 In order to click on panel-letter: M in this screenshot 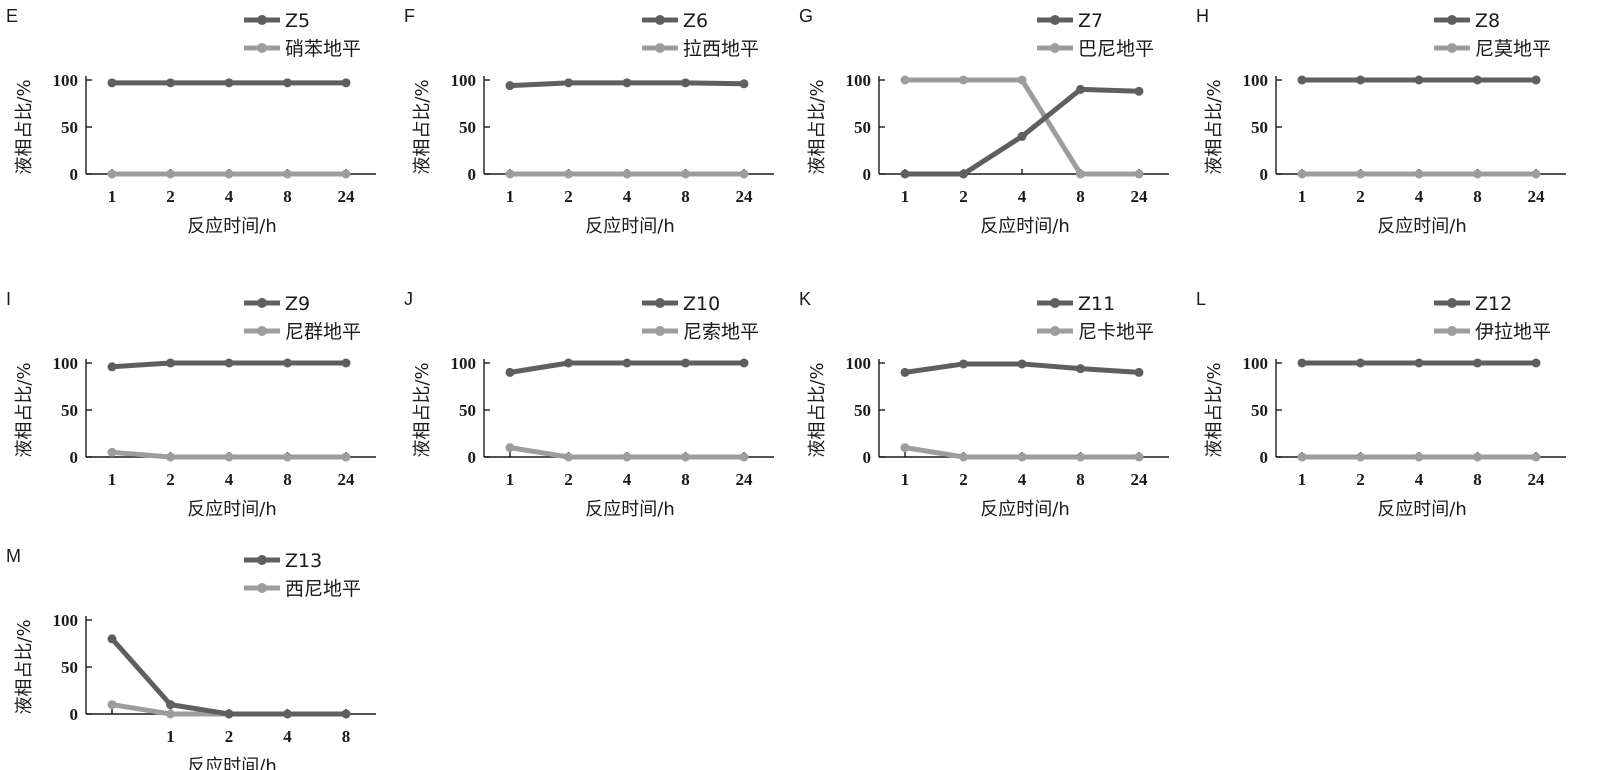, I will do `click(13, 556)`.